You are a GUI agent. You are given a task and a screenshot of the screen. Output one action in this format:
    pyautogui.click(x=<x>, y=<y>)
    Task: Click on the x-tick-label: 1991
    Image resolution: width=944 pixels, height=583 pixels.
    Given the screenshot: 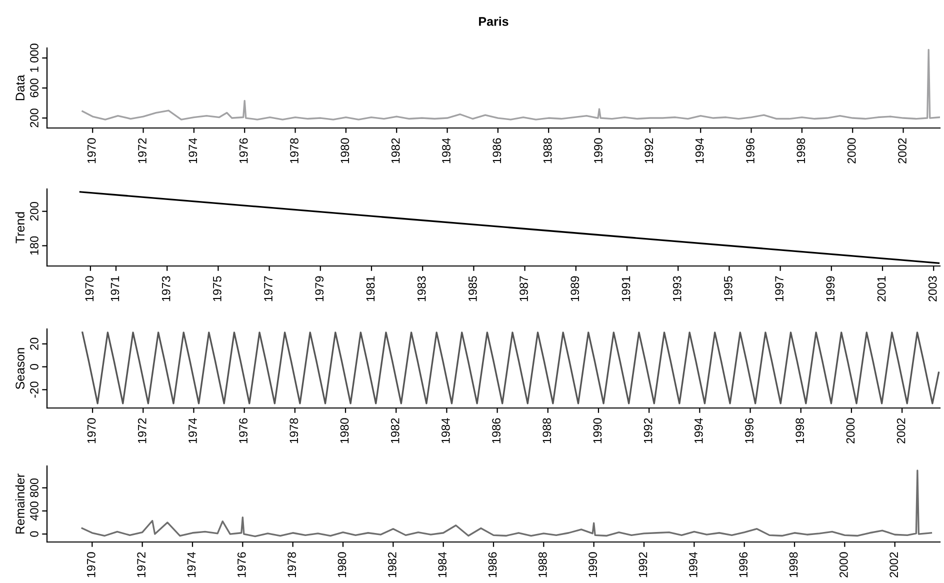 What is the action you would take?
    pyautogui.click(x=626, y=289)
    